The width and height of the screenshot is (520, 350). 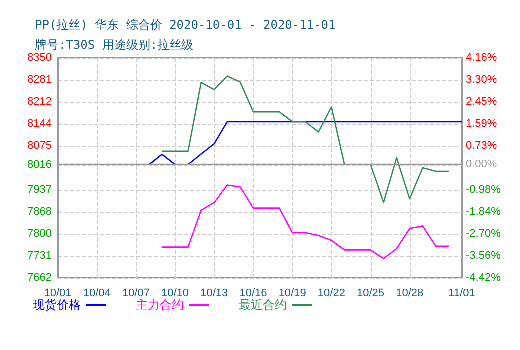 What do you see at coordinates (484, 190) in the screenshot?
I see `y2-tick-label: -0.98%` at bounding box center [484, 190].